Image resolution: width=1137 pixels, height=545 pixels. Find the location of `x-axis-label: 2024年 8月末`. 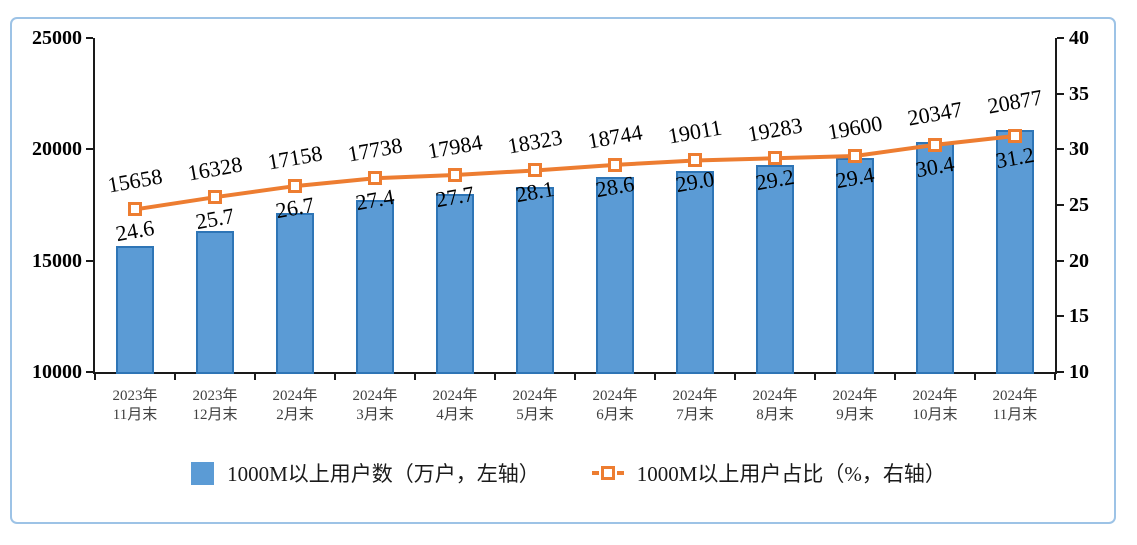

x-axis-label: 2024年 8月末 is located at coordinates (775, 405).